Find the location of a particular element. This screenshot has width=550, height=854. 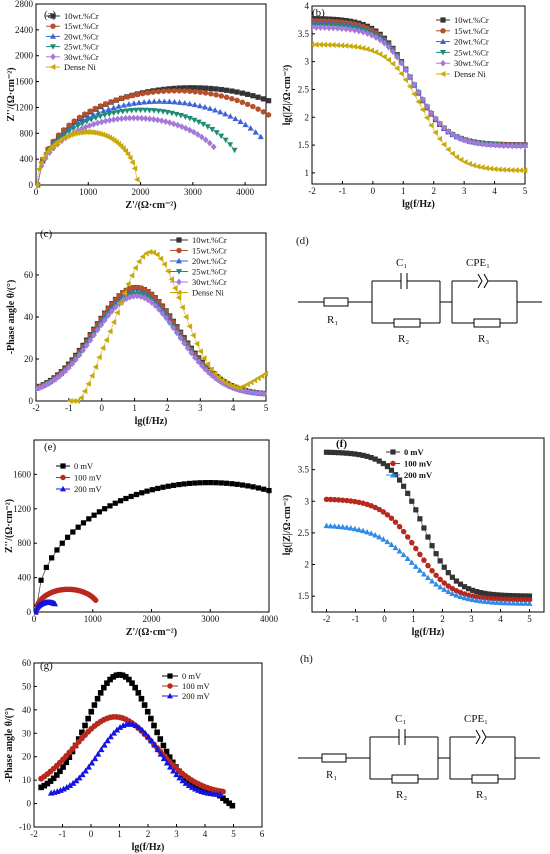

panel-label-f: (f) is located at coordinates (341, 444).